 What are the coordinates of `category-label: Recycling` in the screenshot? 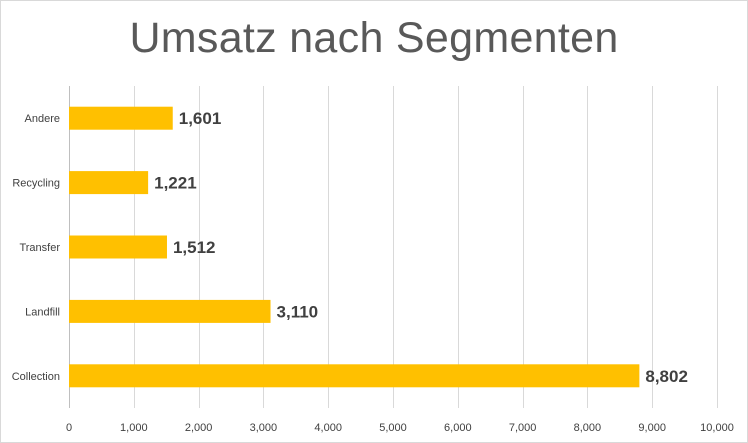 It's located at (36, 184).